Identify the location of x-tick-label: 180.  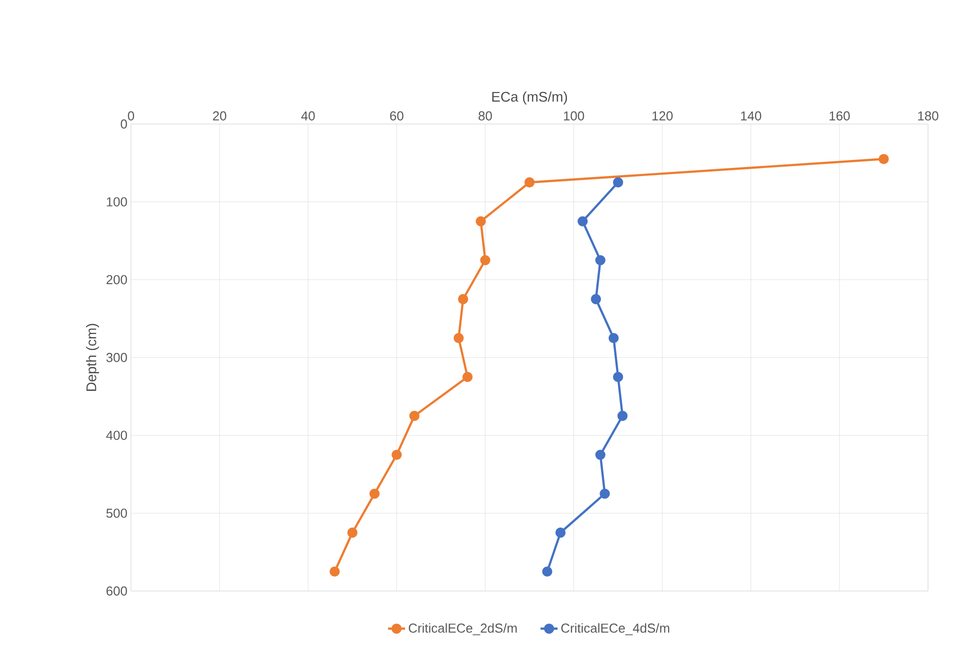
(928, 115).